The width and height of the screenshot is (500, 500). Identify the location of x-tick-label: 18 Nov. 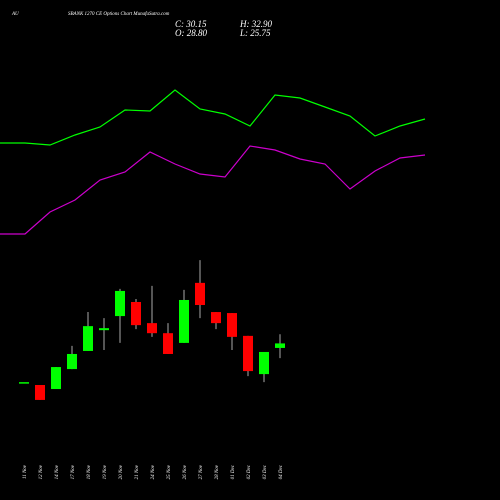
(89, 471).